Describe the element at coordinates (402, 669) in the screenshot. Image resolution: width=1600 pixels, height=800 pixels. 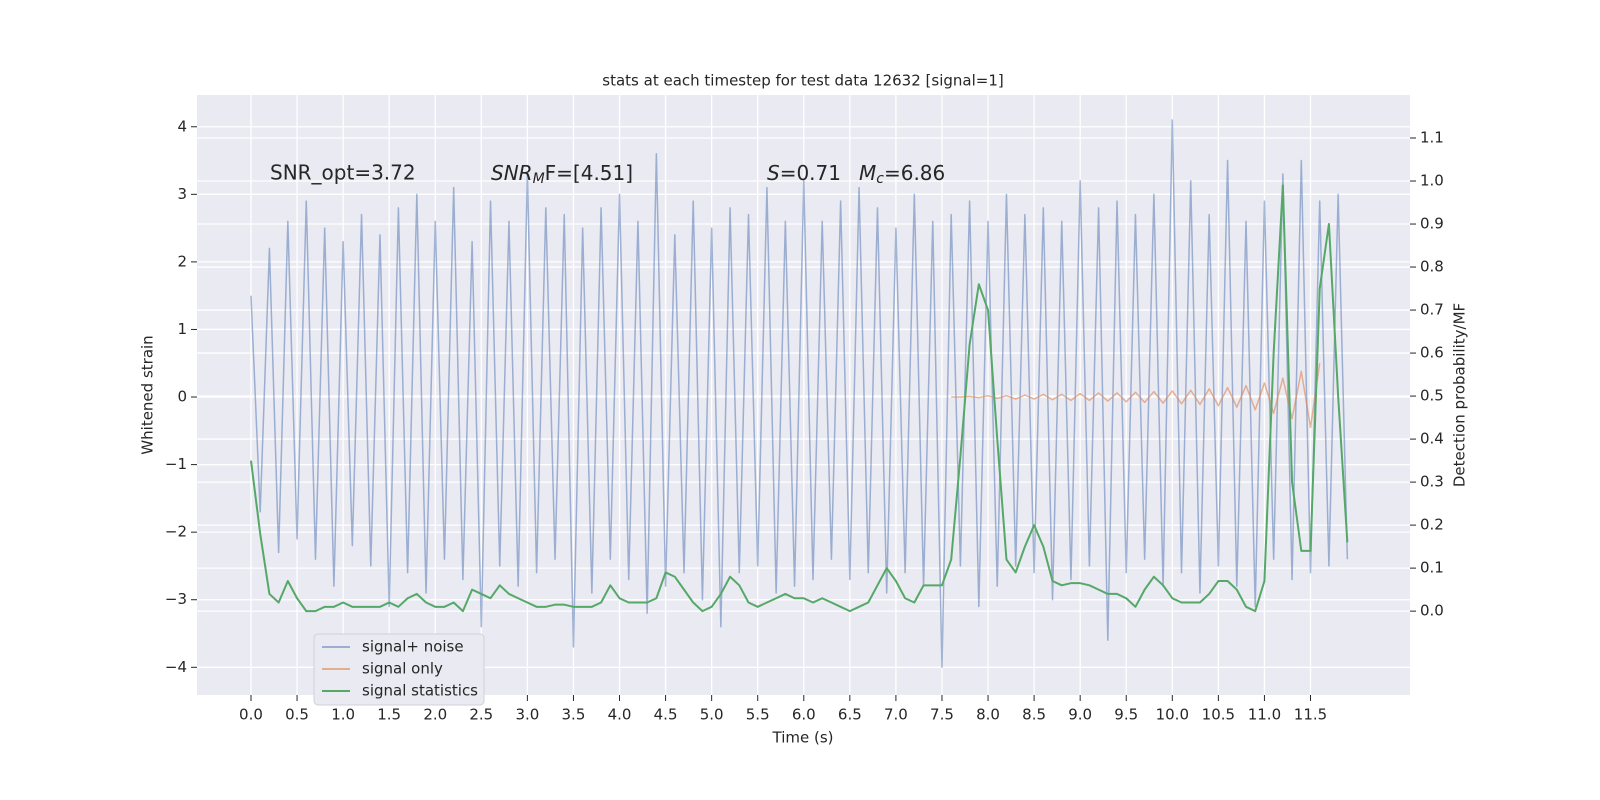
I see `legend-label: signal only` at that location.